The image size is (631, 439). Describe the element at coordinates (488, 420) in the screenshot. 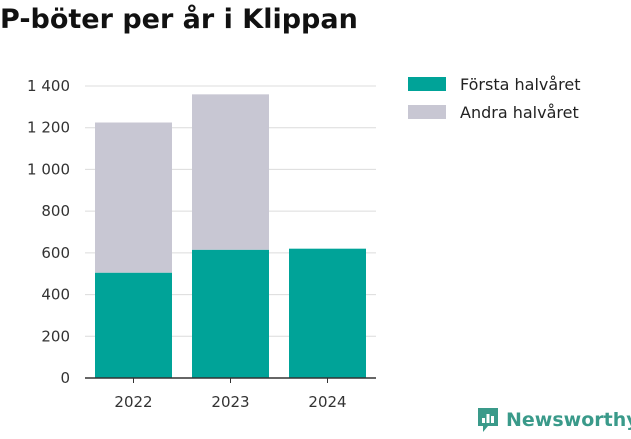

I see `newsworthy-logo-icon` at that location.